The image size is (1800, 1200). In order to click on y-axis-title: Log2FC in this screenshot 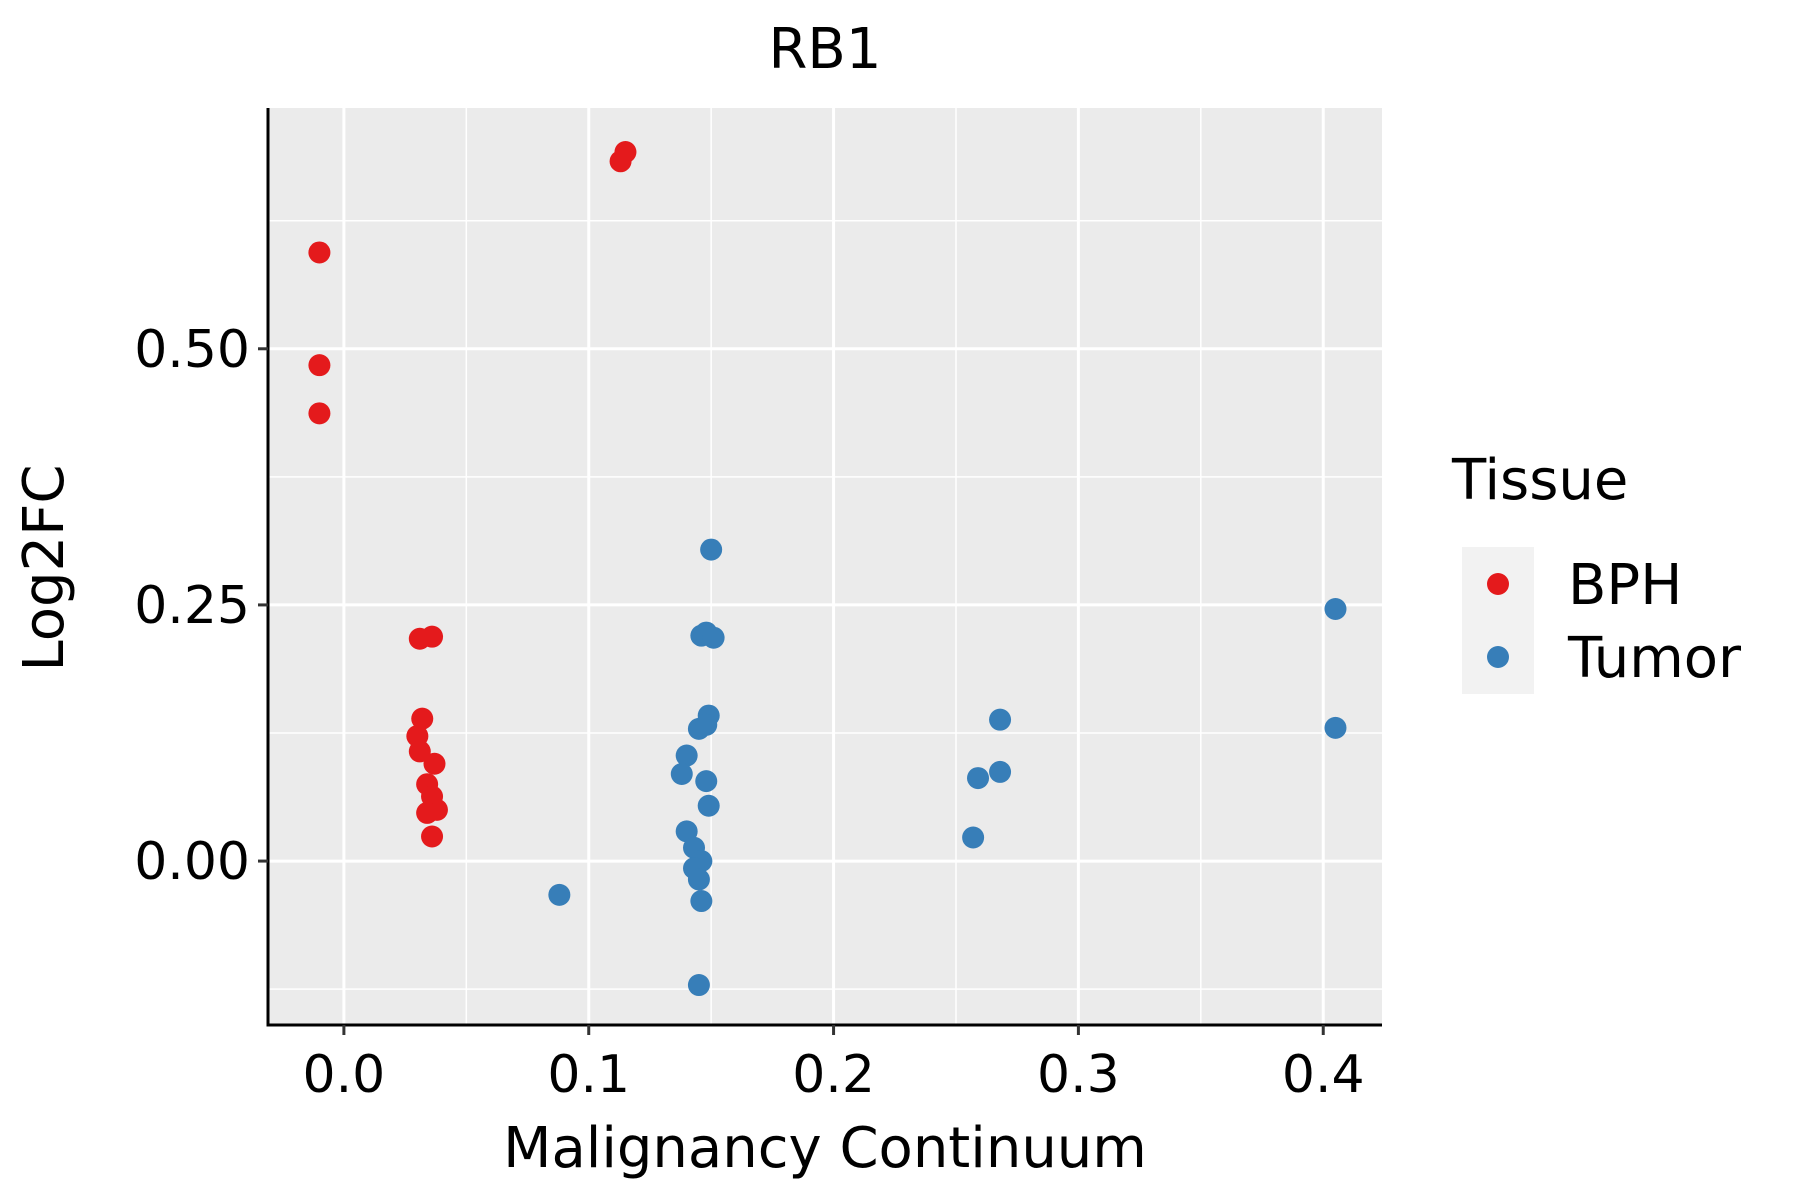, I will do `click(44, 568)`.